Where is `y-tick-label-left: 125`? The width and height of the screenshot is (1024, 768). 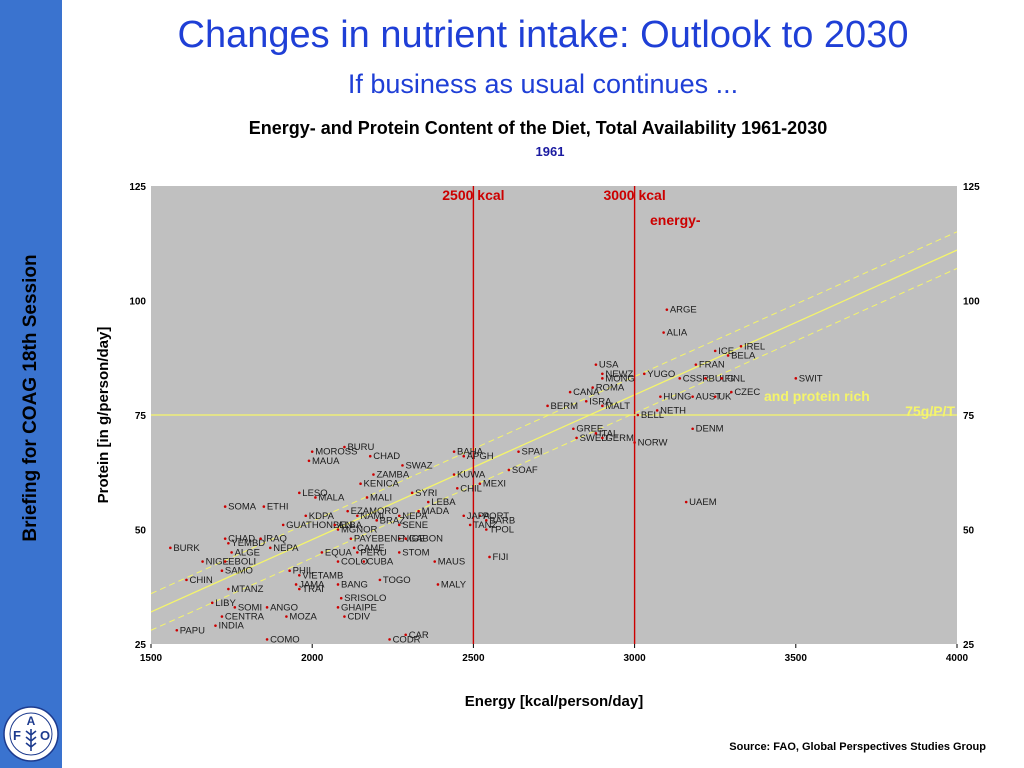
y-tick-label-left: 125 is located at coordinates (137, 187).